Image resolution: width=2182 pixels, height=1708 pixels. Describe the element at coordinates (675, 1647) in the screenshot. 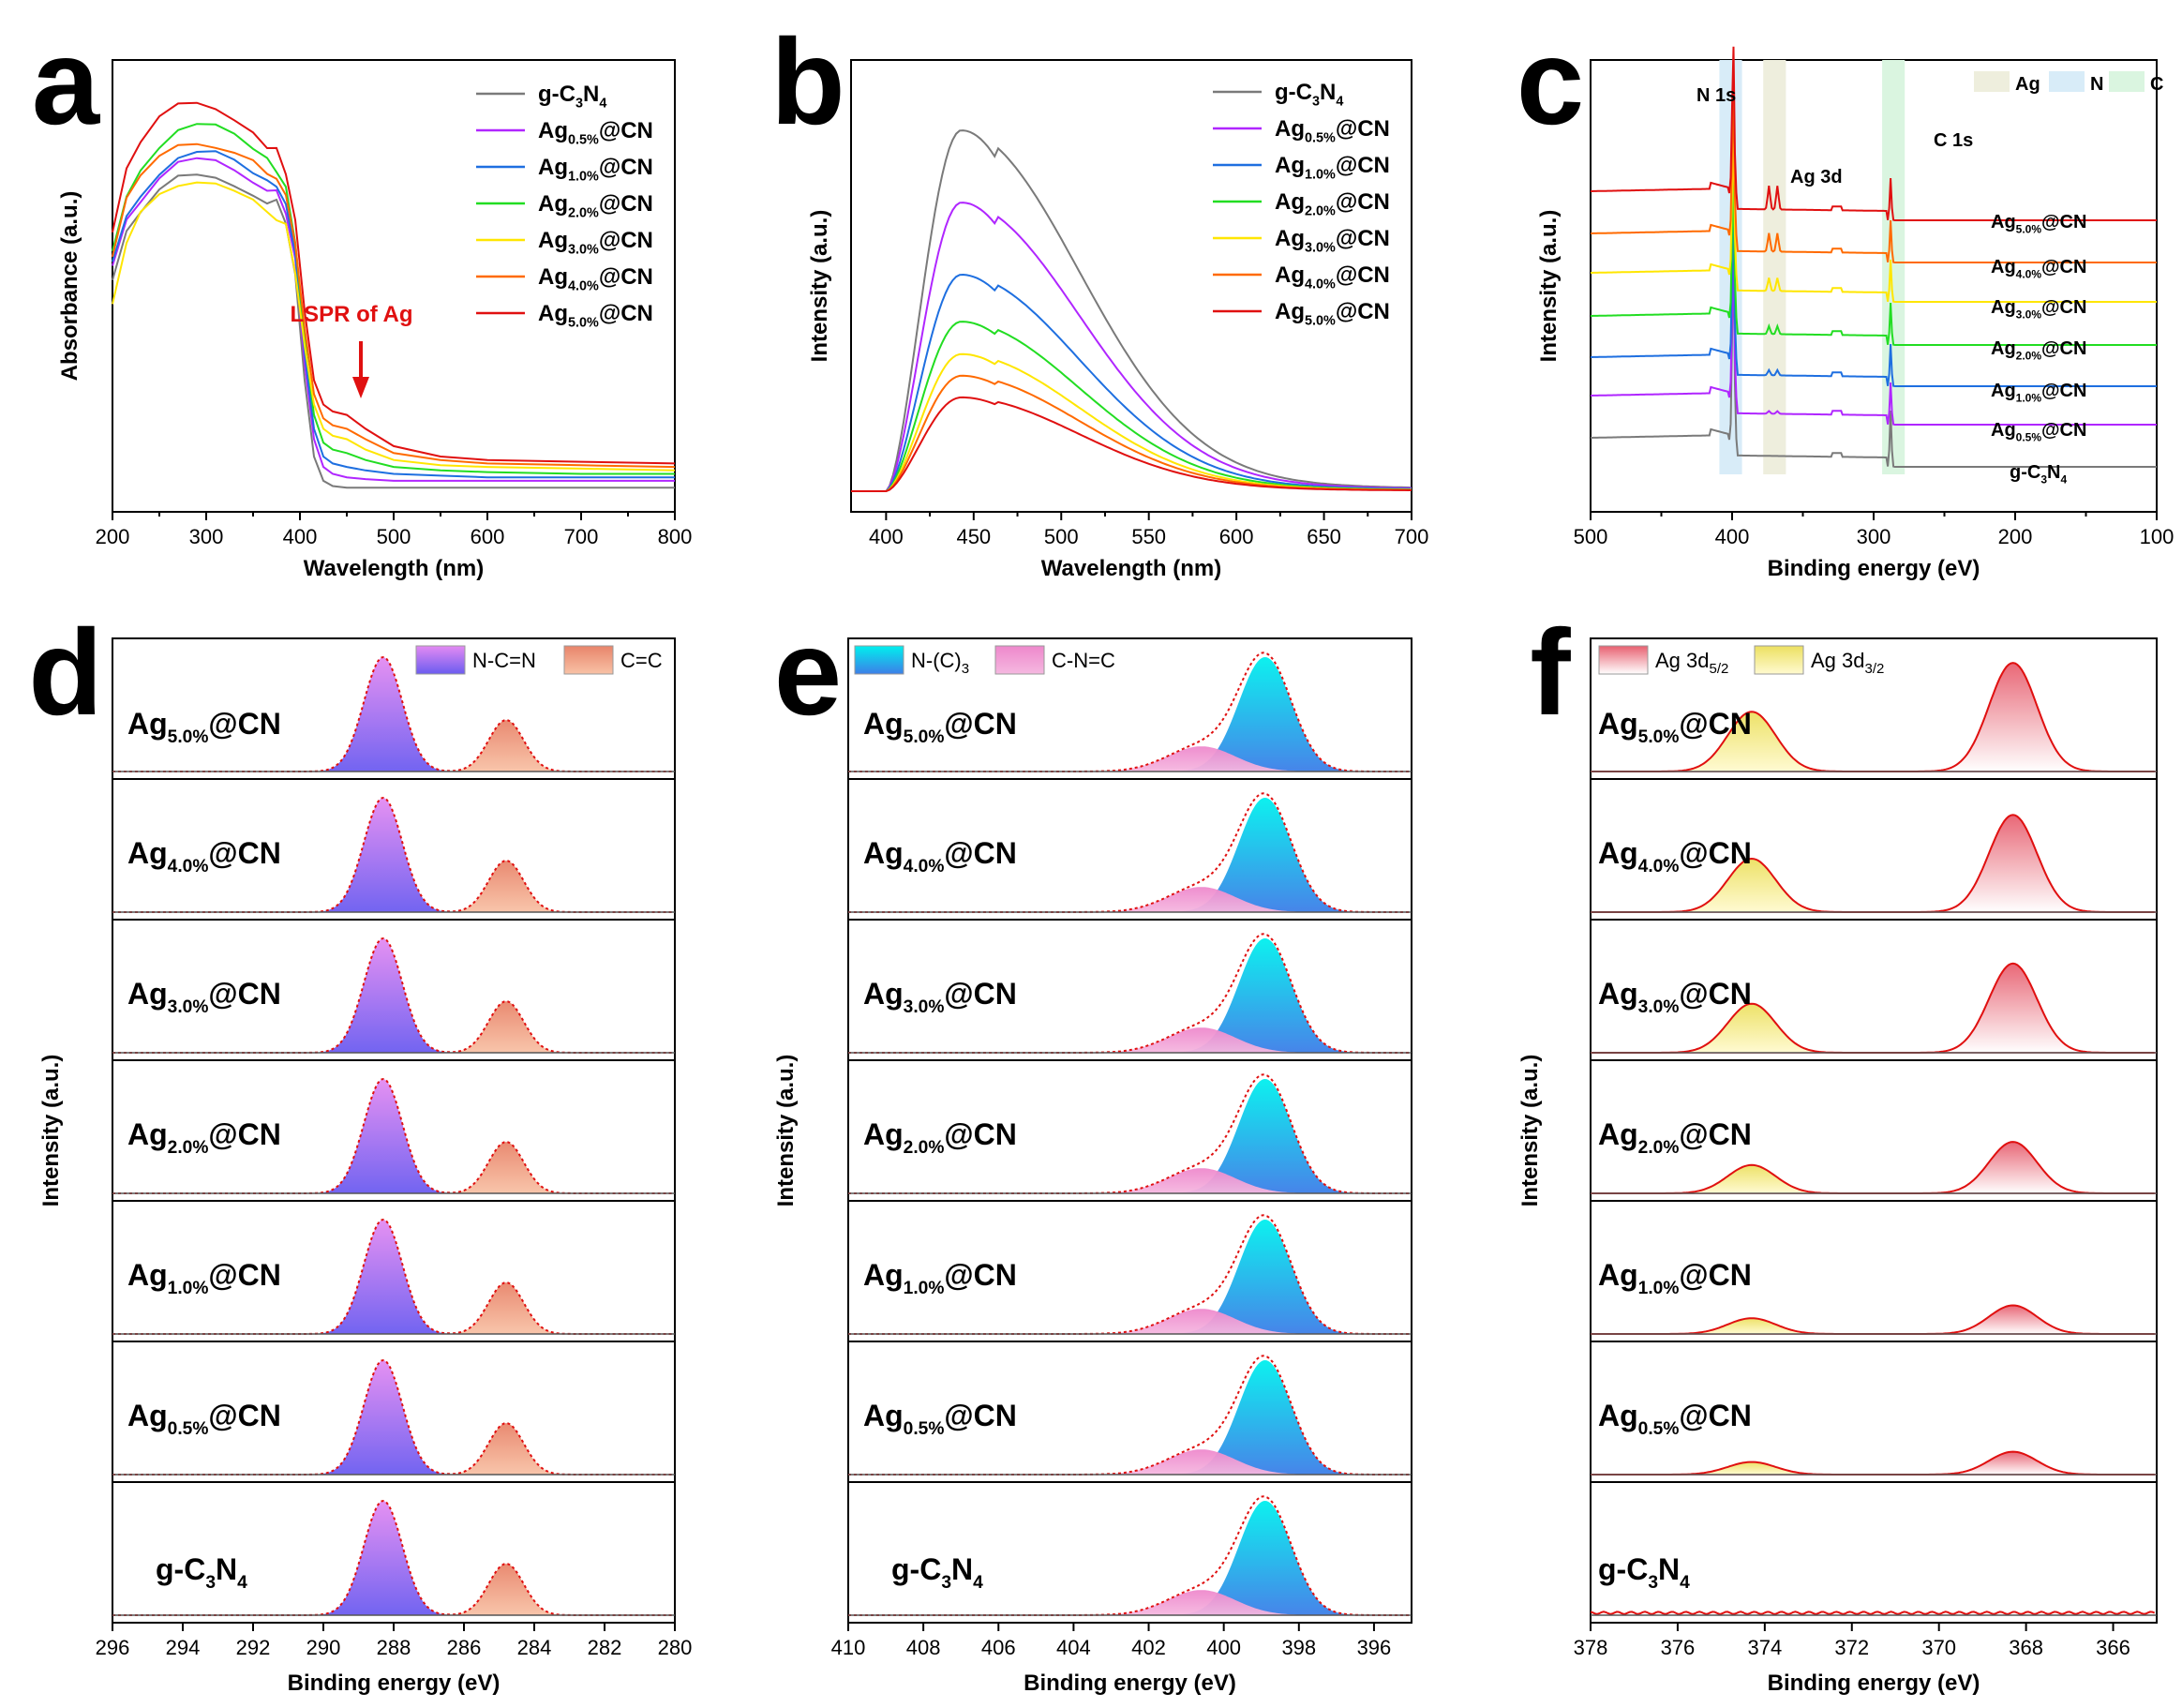

I see `x-tick-label: 280` at that location.